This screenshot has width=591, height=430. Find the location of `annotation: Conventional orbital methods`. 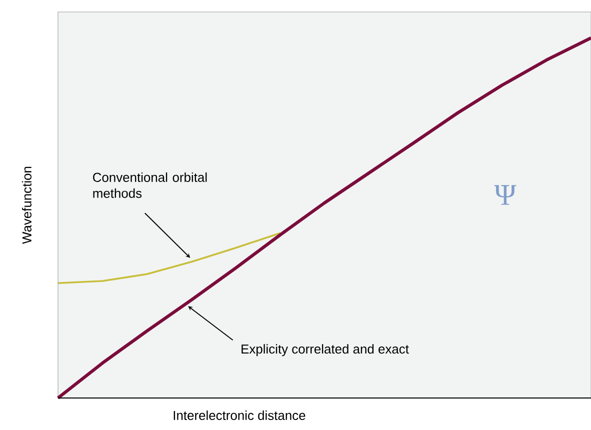

annotation: Conventional orbital methods is located at coordinates (150, 185).